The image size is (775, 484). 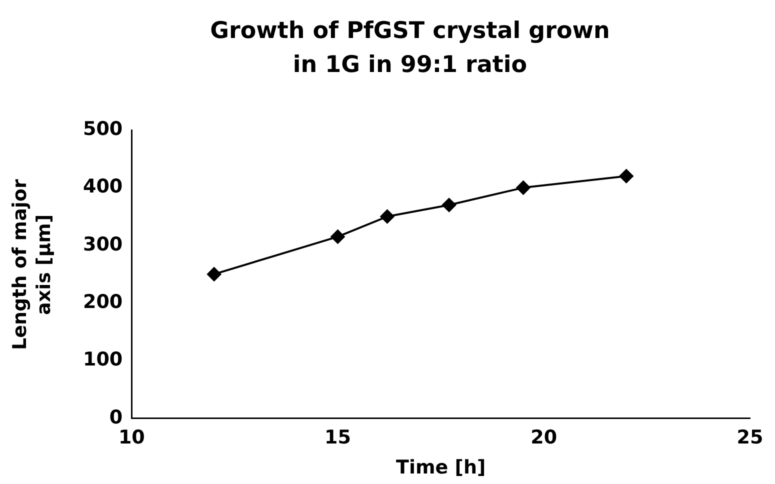 I want to click on x-tick-label: 10, so click(x=131, y=437).